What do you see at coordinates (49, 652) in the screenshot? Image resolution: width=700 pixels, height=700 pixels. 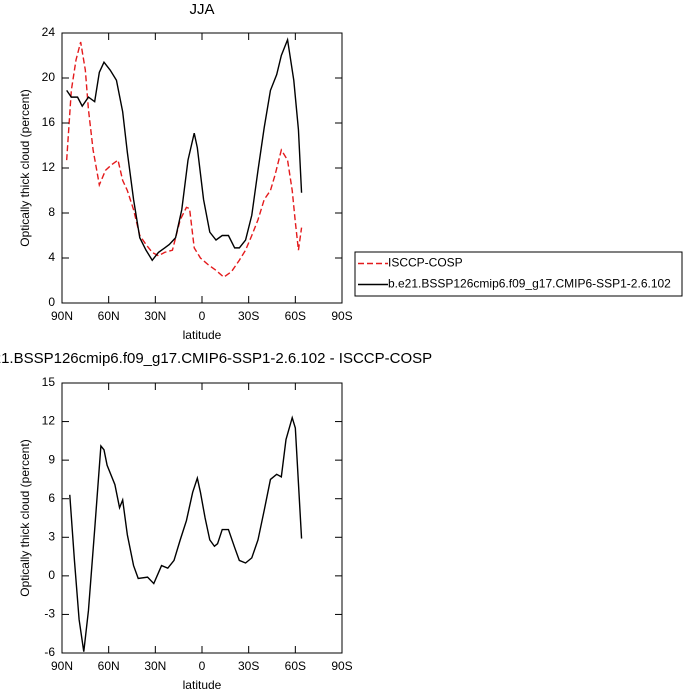 I see `y-tick-label: -6` at bounding box center [49, 652].